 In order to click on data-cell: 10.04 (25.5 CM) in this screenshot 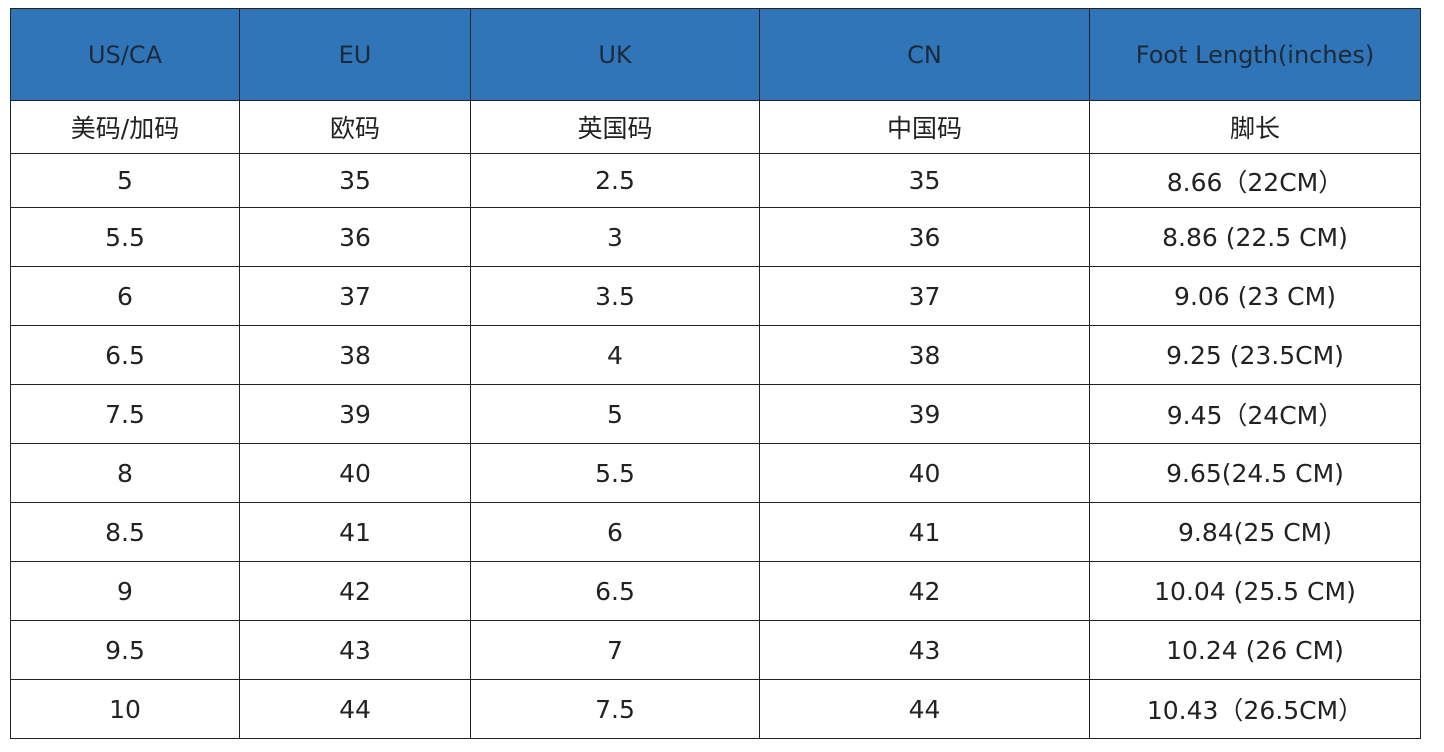, I will do `click(1255, 591)`.